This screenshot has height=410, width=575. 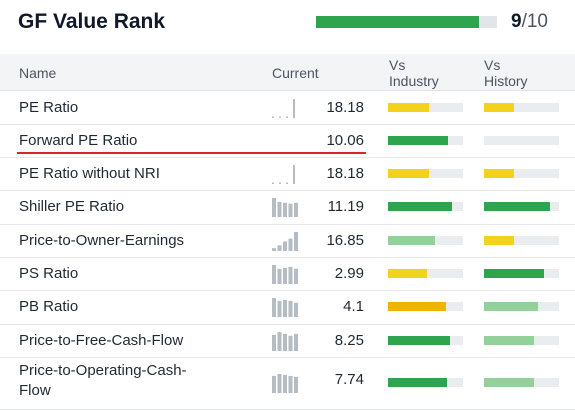 I want to click on table-row: Price-to-Free-Cash-Flow 8.25, so click(x=287, y=341).